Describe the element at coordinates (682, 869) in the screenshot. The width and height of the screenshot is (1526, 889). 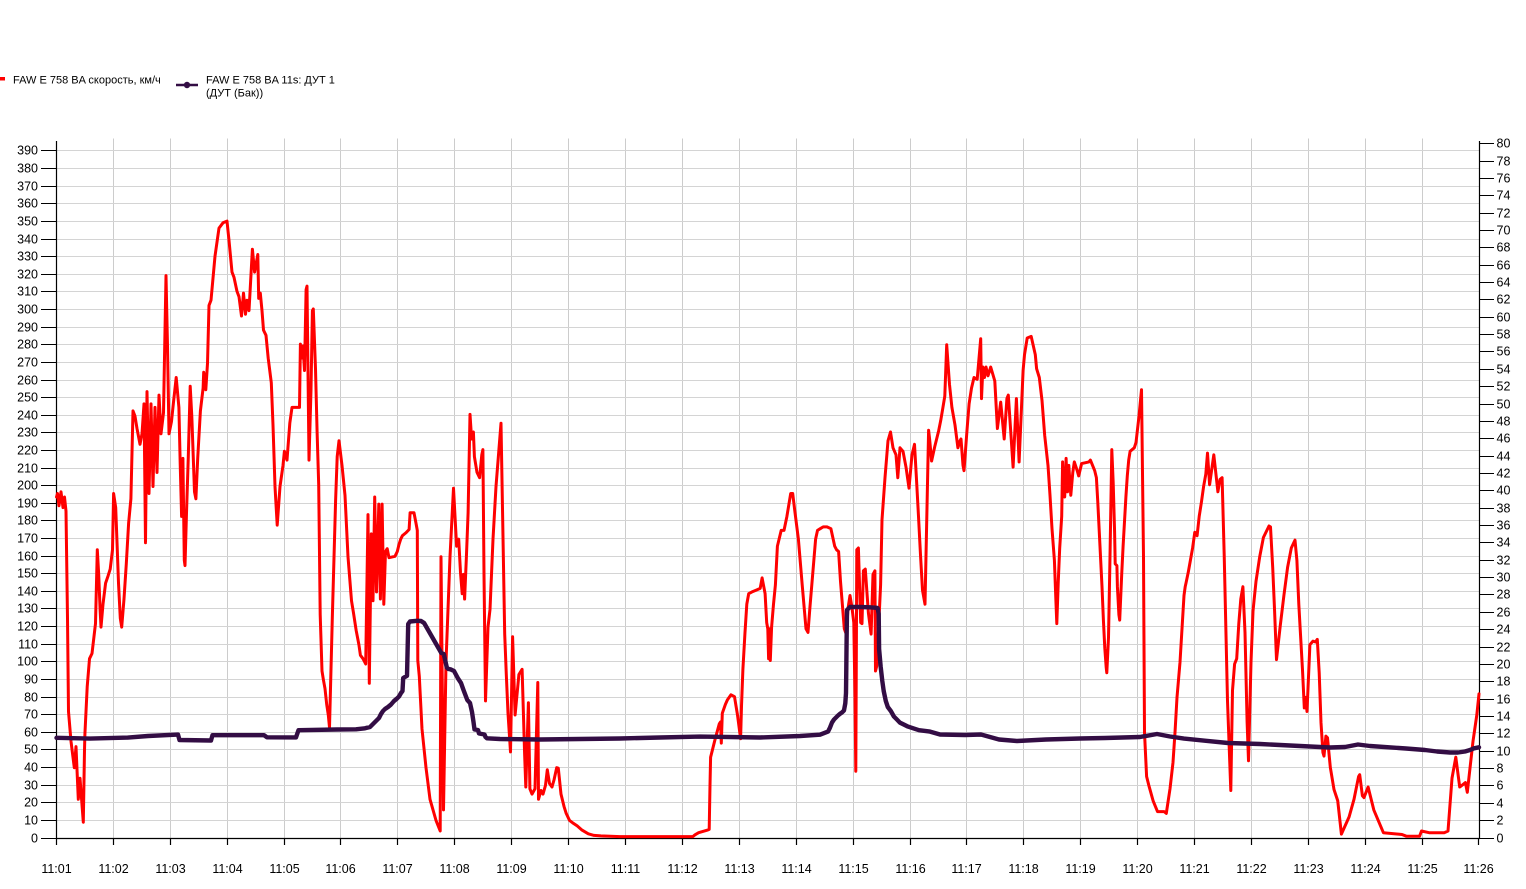
I see `svg-text: 11:12` at that location.